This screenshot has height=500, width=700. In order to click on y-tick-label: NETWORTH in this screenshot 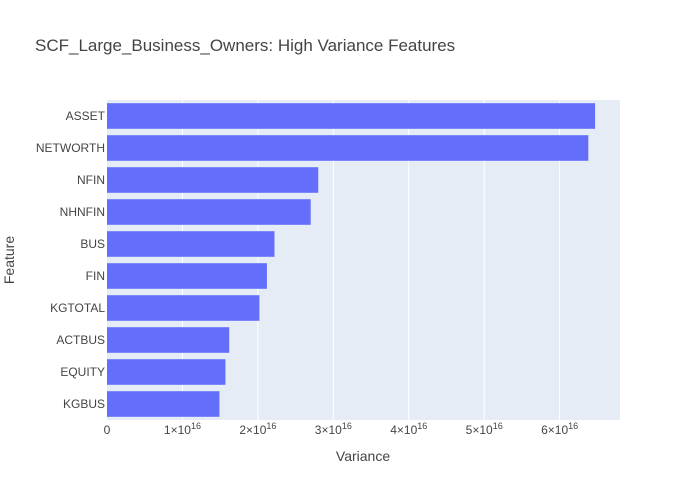, I will do `click(70, 148)`.